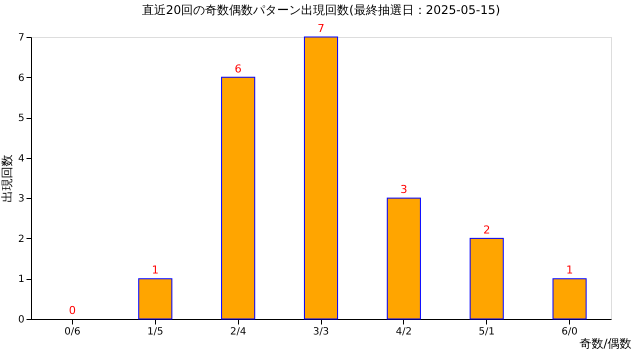 This screenshot has height=360, width=640. I want to click on x-tick-label: 2/4, so click(238, 332).